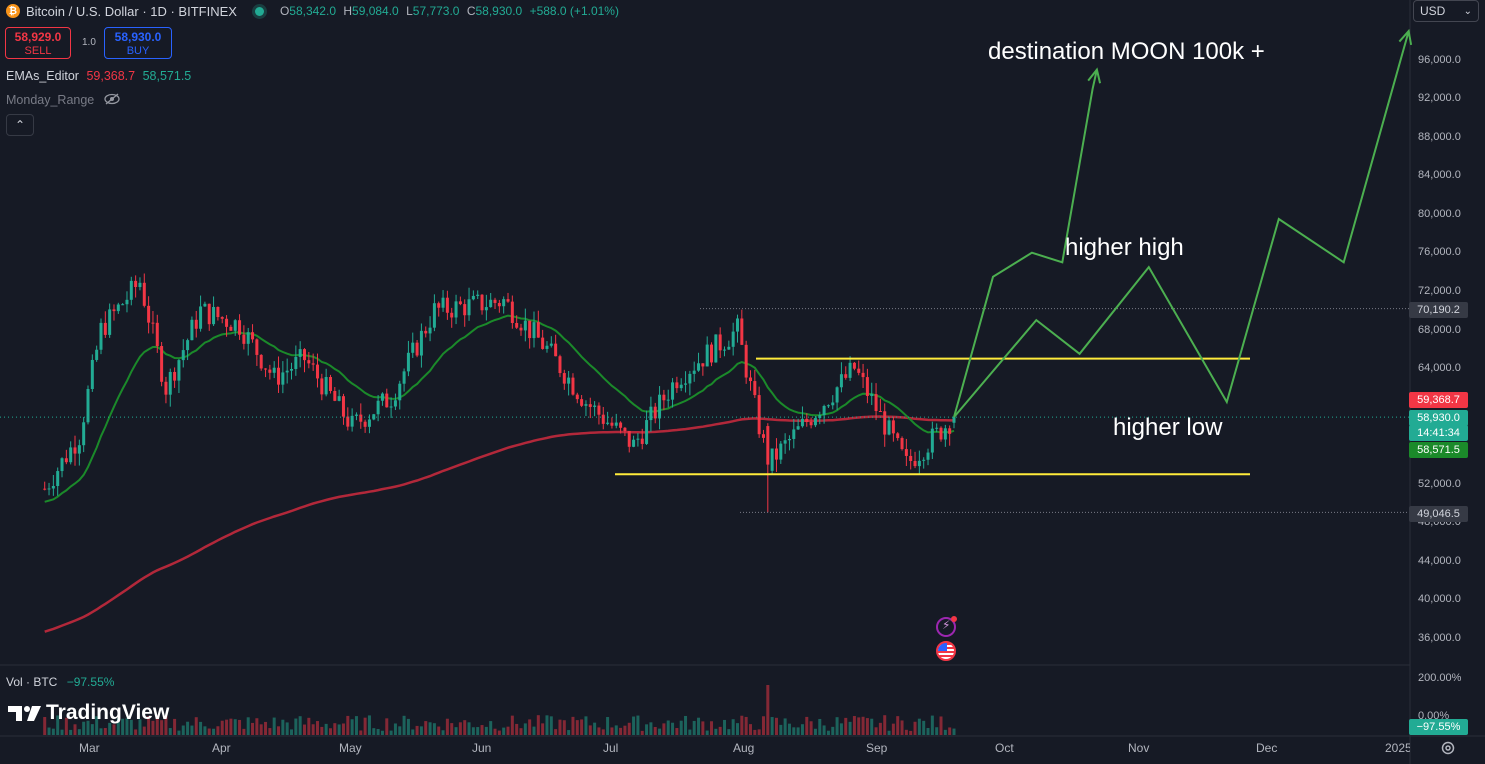 The height and width of the screenshot is (764, 1485). What do you see at coordinates (1168, 427) in the screenshot?
I see `higher-low-annotation: higher low` at bounding box center [1168, 427].